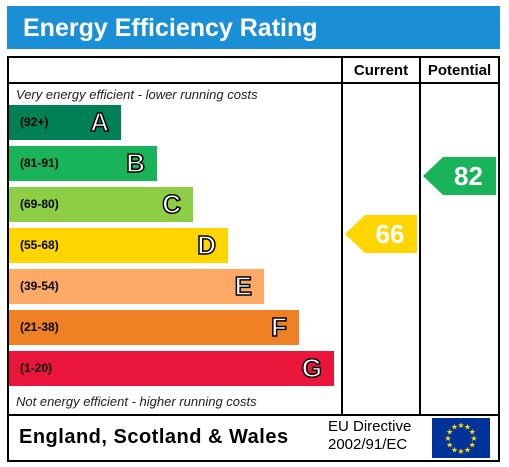  I want to click on current-column-header: Current, so click(381, 70).